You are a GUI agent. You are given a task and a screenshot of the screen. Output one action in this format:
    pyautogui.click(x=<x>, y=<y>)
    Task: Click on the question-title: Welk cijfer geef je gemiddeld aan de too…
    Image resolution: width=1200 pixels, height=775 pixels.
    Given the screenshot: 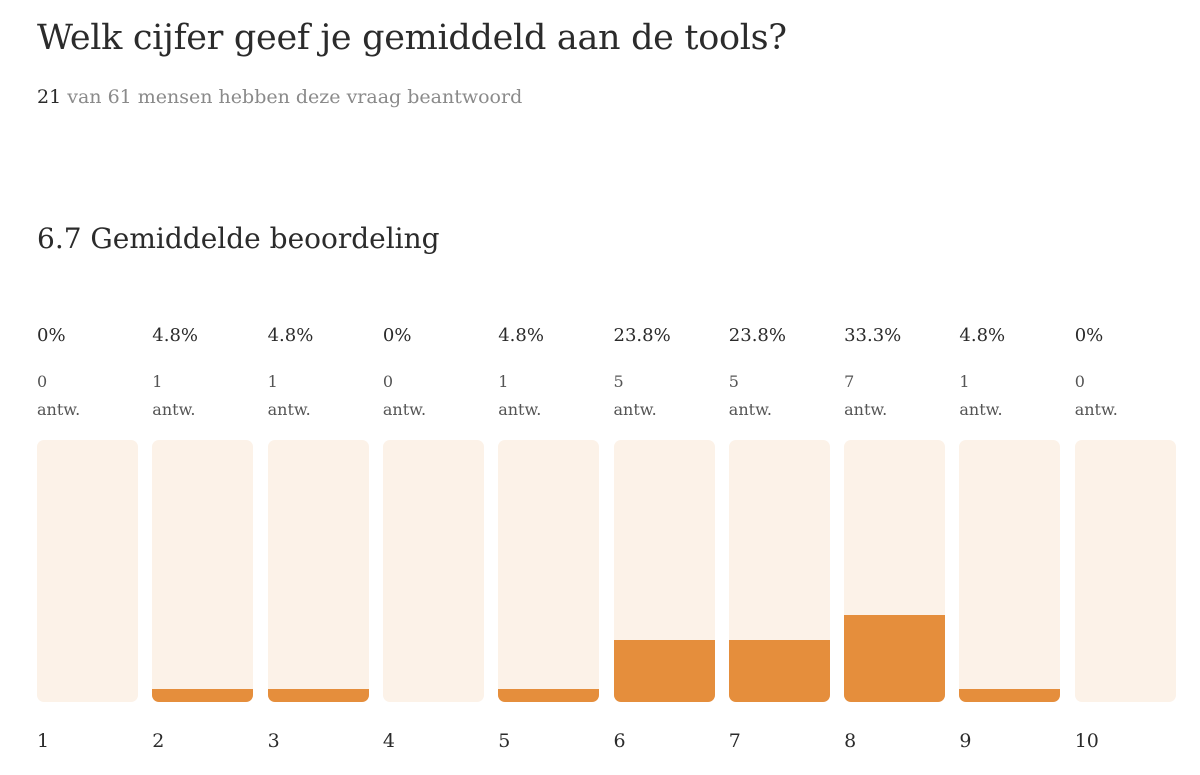 What is the action you would take?
    pyautogui.click(x=412, y=38)
    